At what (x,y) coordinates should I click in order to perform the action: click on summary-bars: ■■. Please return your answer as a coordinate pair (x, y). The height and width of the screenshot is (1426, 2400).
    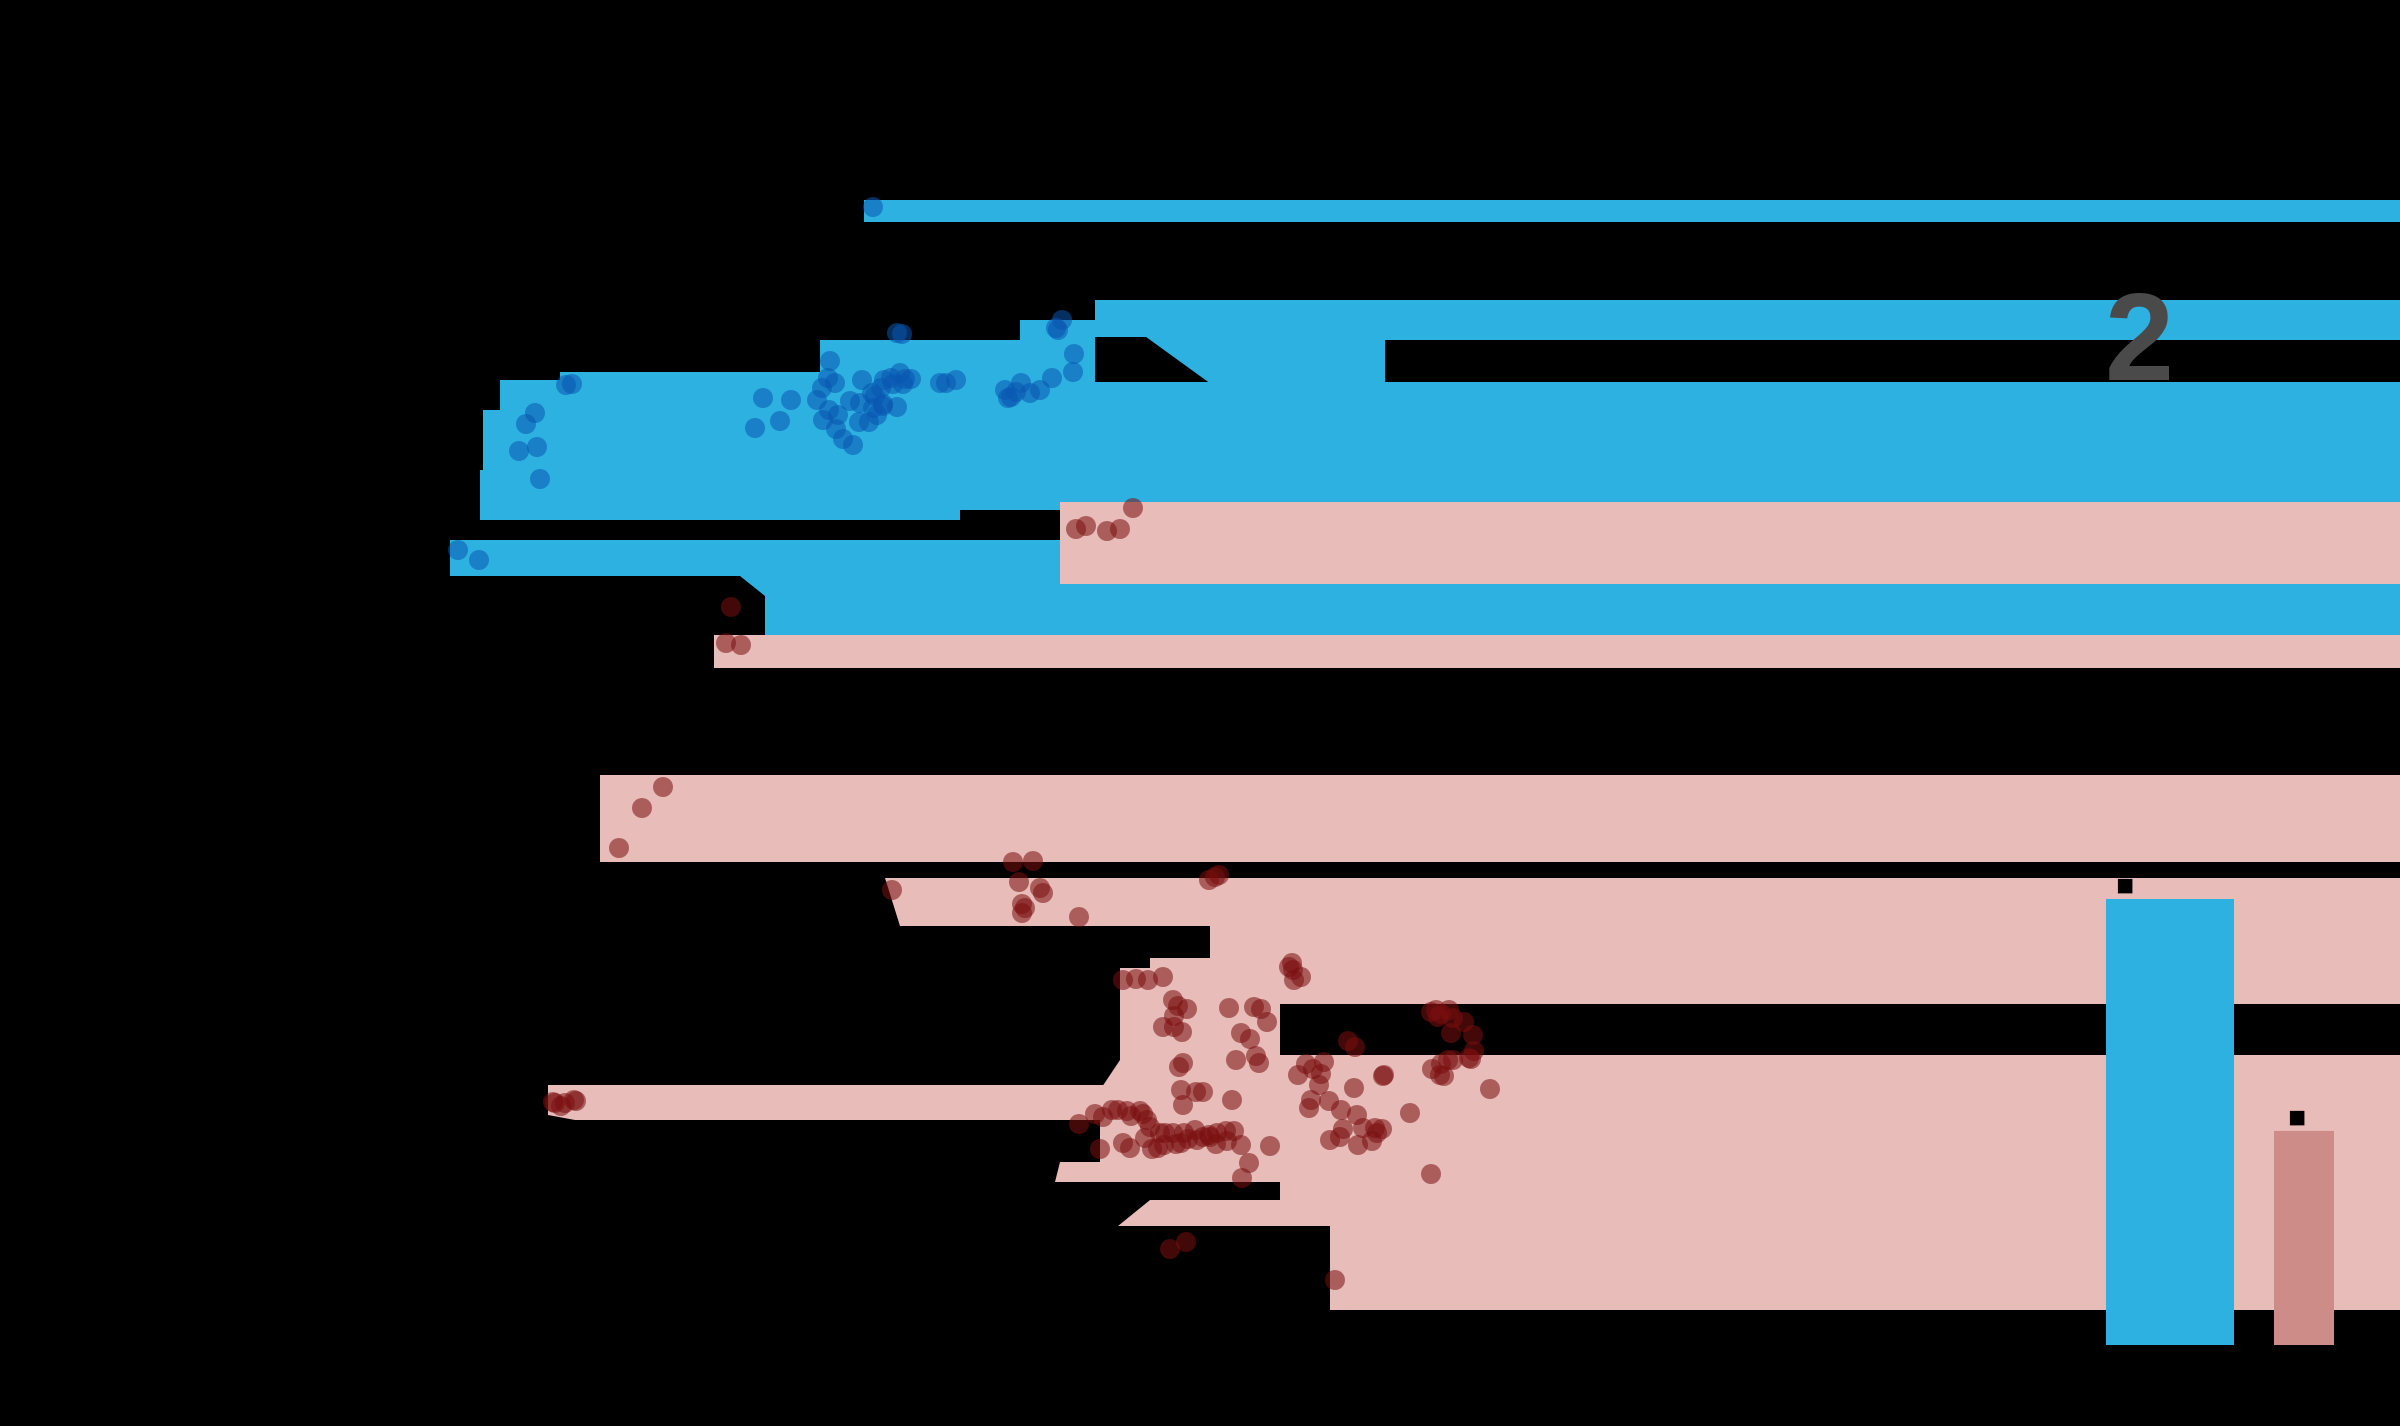
    Looking at the image, I should click on (2220, 1107).